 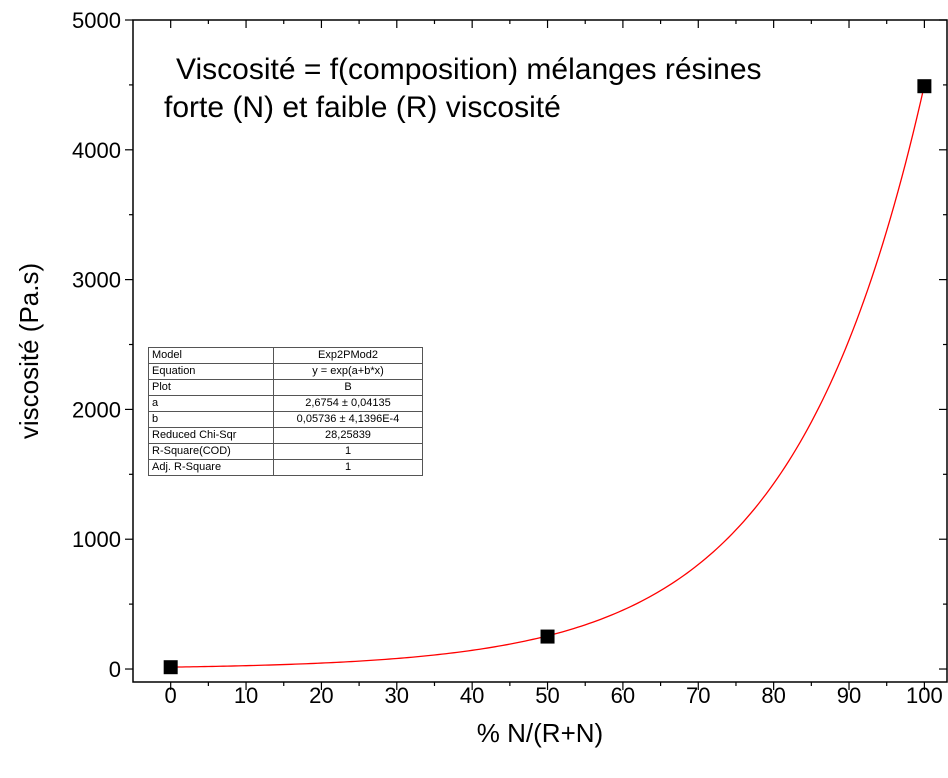 What do you see at coordinates (211, 371) in the screenshot?
I see `fit-table-key: Equation` at bounding box center [211, 371].